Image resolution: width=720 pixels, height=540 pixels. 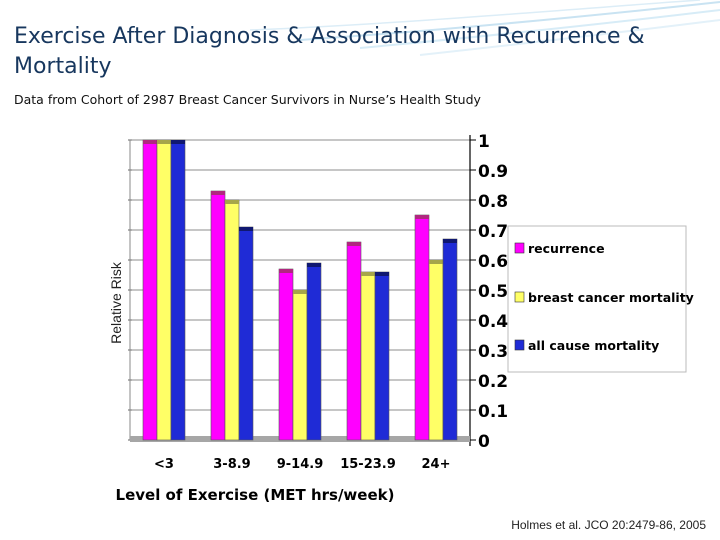 I want to click on x-axis-label: Level of Exercise (MET hrs/week), so click(x=255, y=495).